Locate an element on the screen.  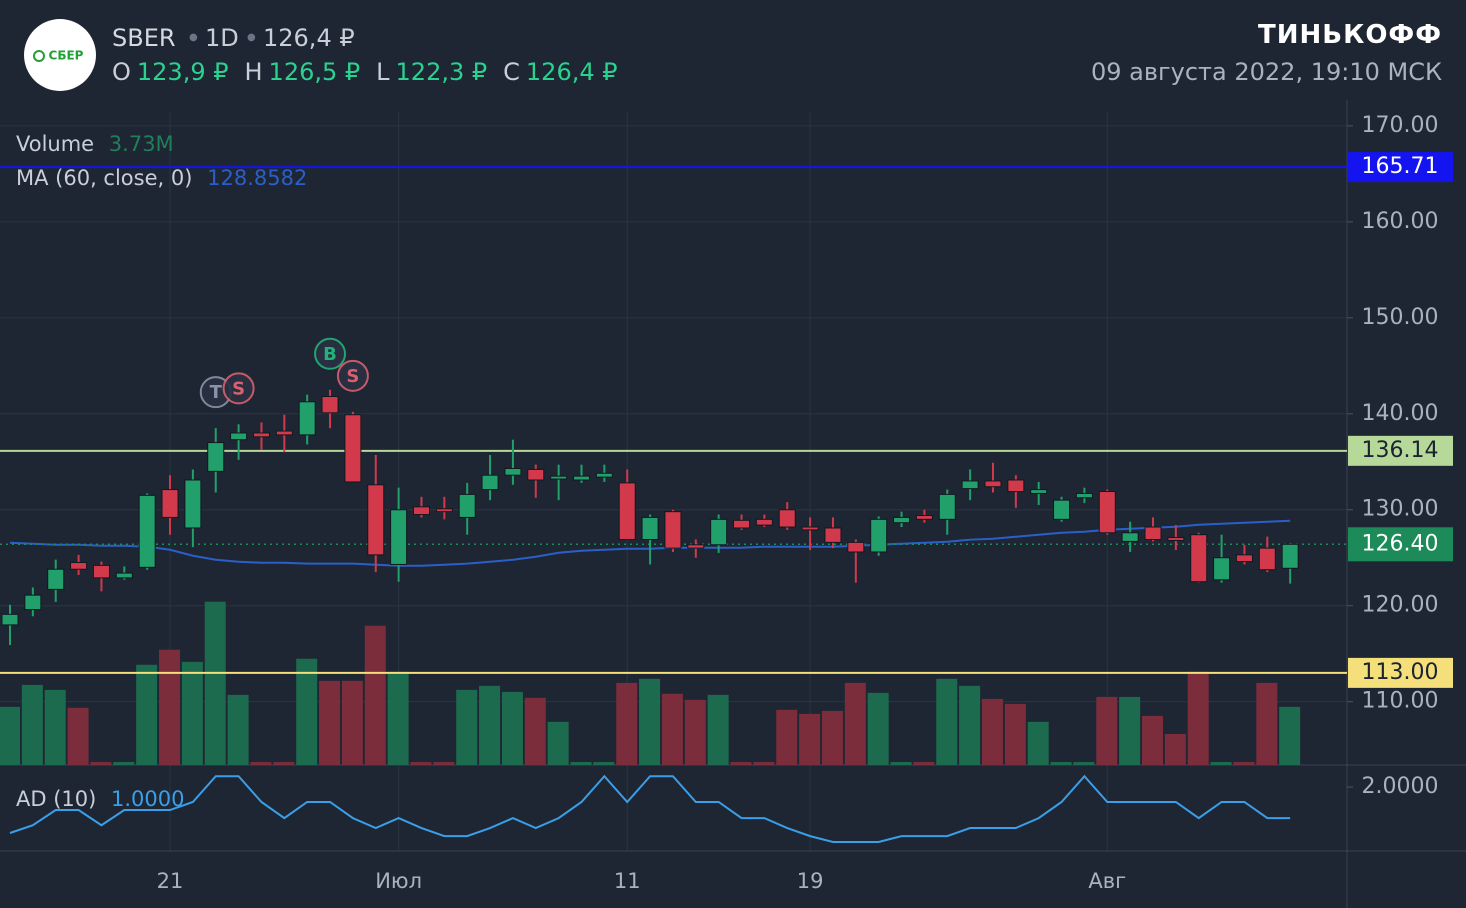
ohlc-label: O is located at coordinates (121, 72).